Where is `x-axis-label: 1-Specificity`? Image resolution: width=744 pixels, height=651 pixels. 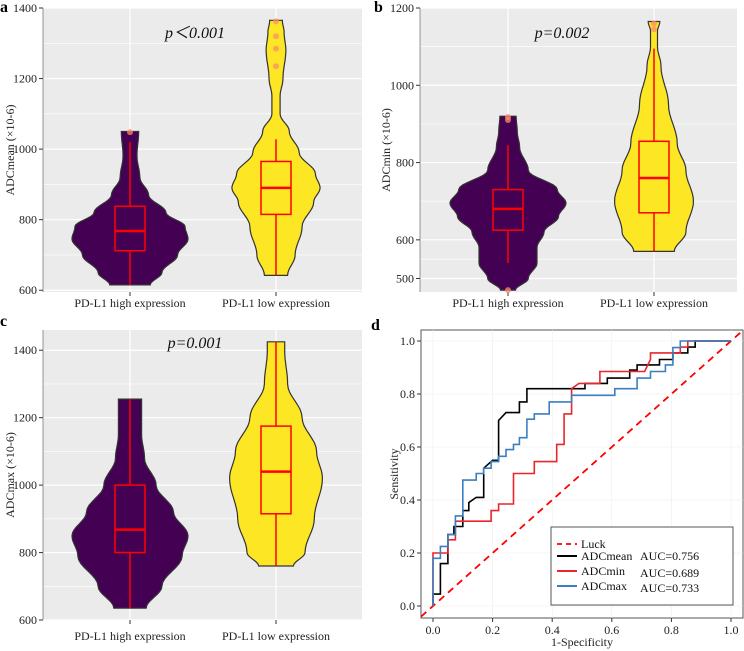
x-axis-label: 1-Specificity is located at coordinates (582, 642).